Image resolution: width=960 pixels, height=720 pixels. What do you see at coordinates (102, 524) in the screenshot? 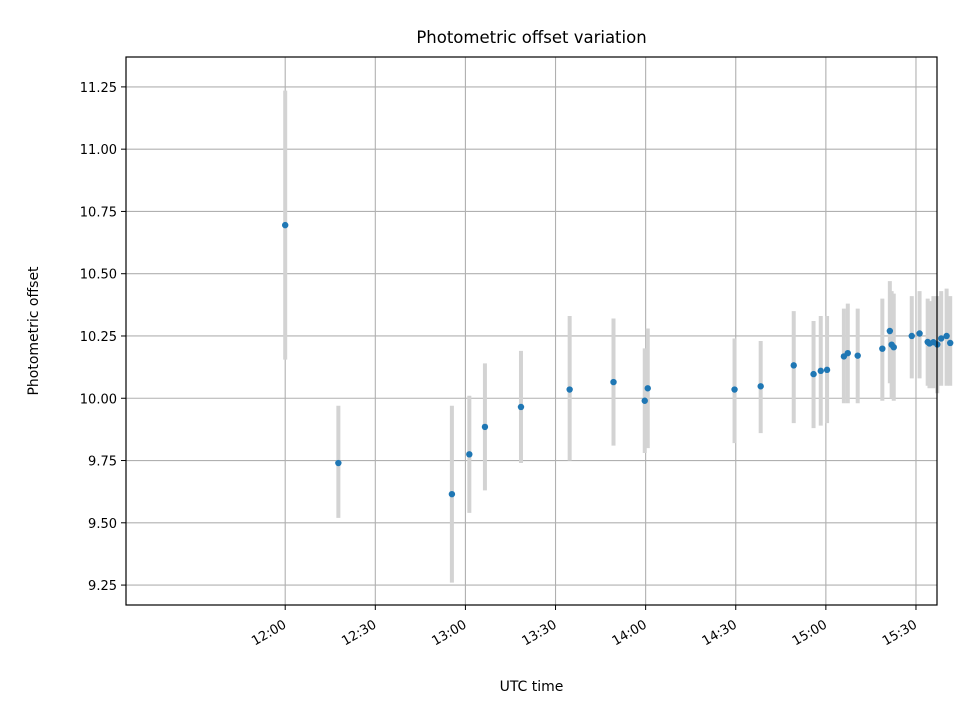
I see `y-tick-label: 9.50` at bounding box center [102, 524].